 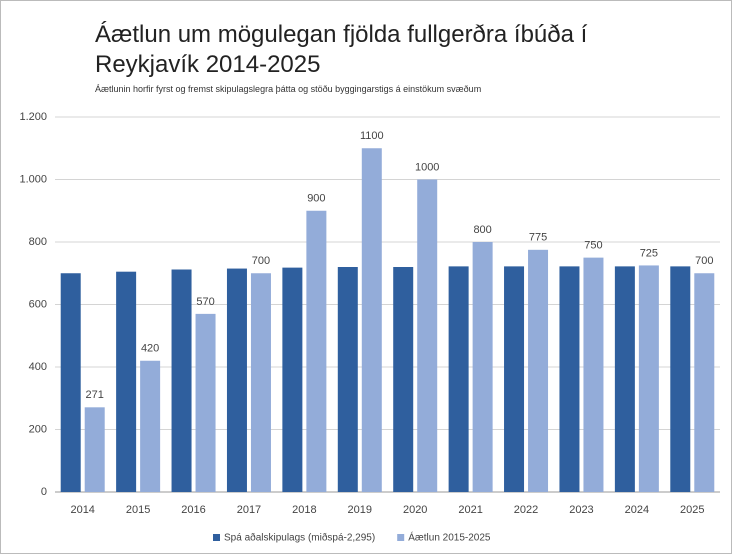 What do you see at coordinates (150, 349) in the screenshot?
I see `data-label: 420` at bounding box center [150, 349].